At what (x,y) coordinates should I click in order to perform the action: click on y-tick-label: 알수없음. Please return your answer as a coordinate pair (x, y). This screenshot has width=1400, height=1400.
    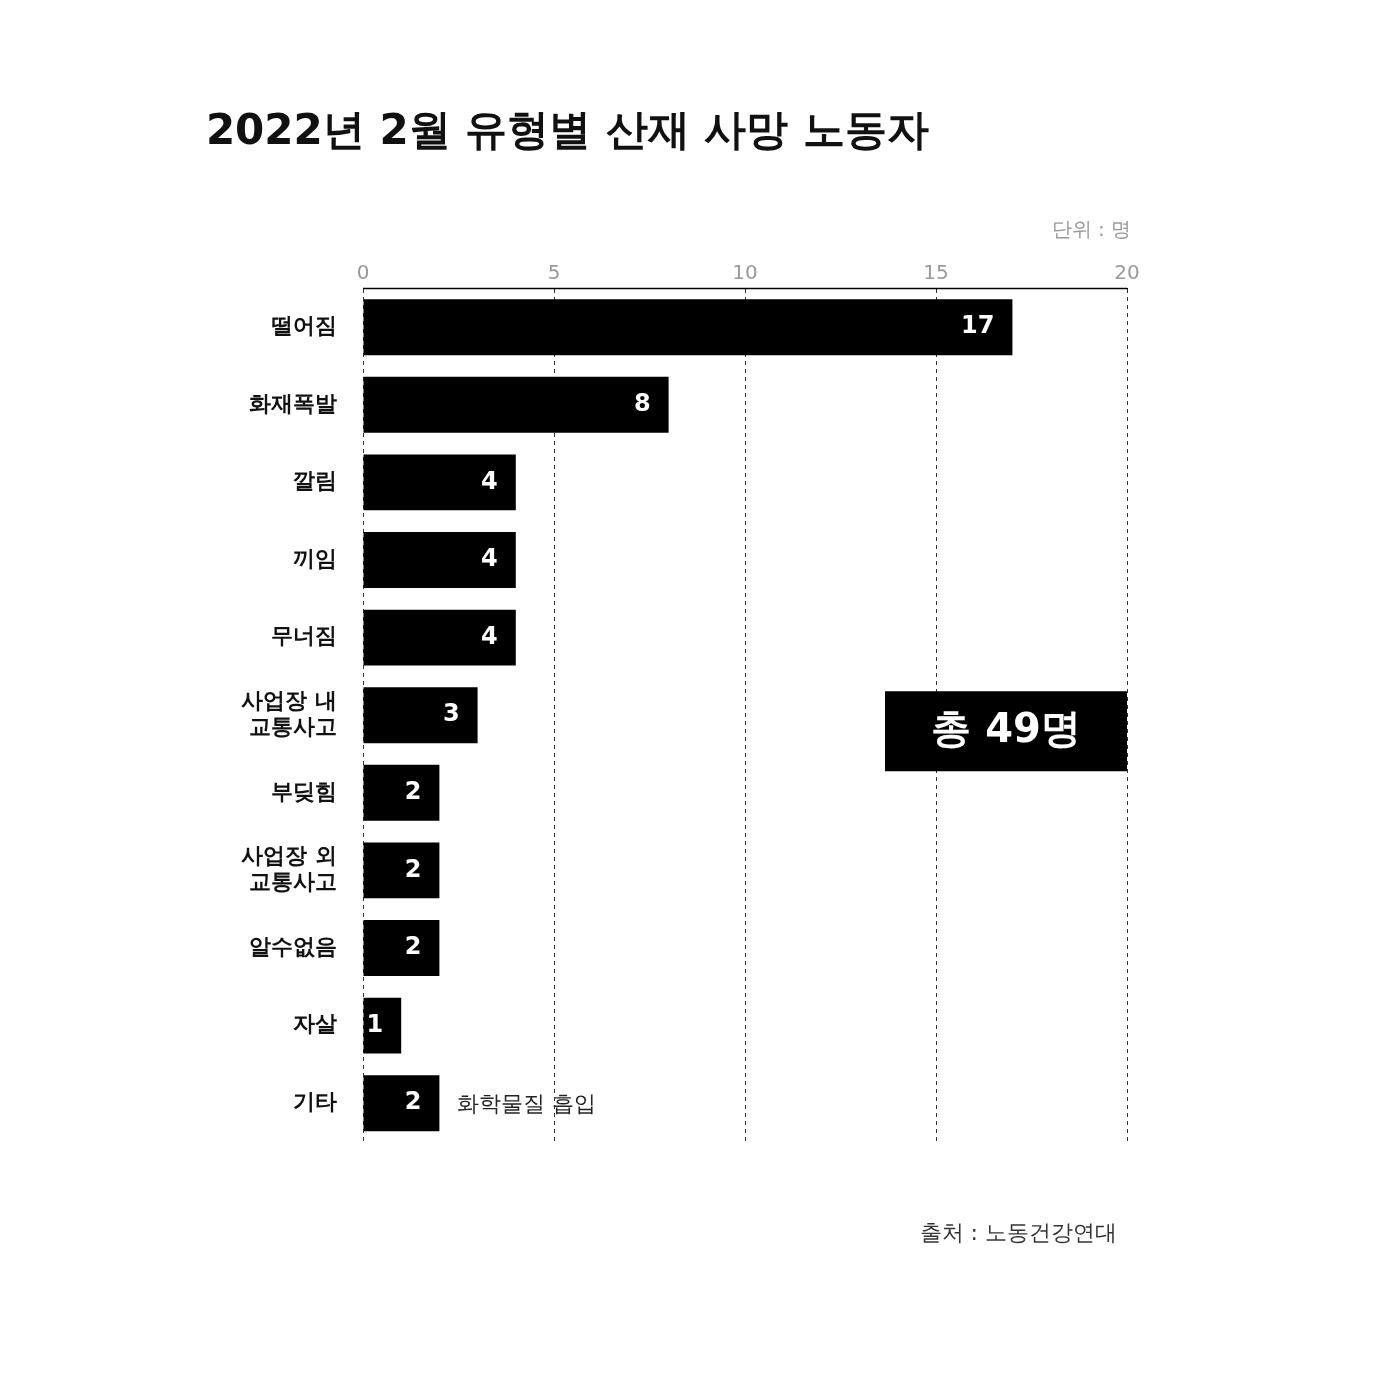
    Looking at the image, I should click on (293, 946).